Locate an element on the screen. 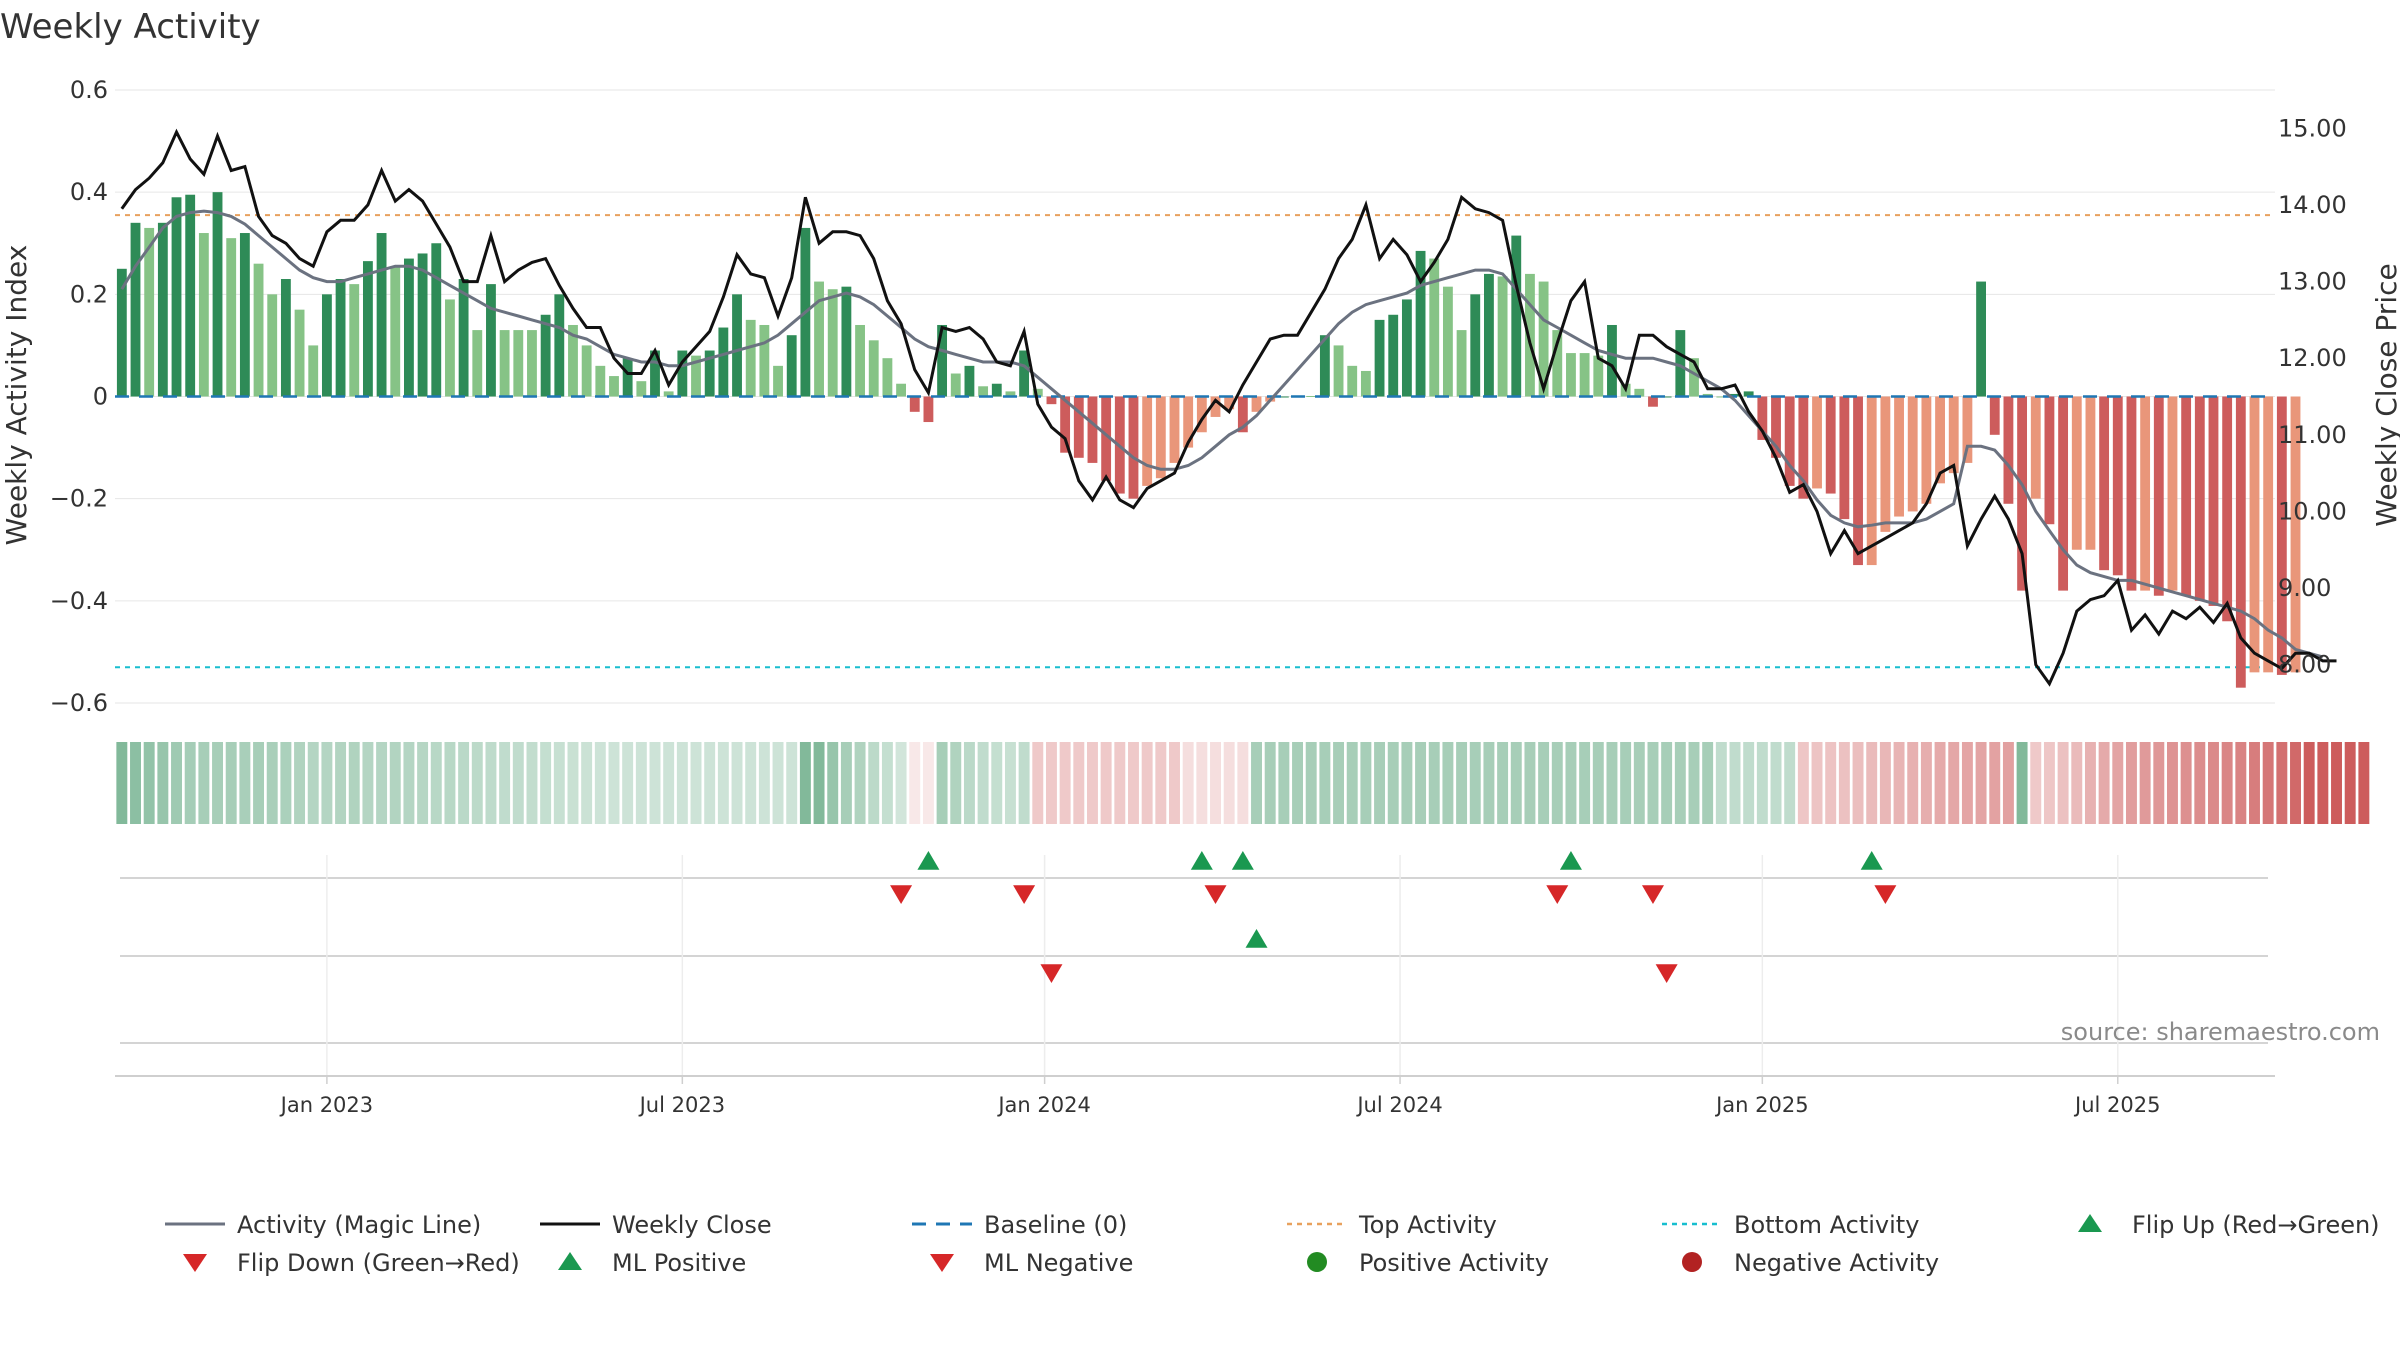  right-y-axis: 15.00 14.00 13.00 12.00 11.00 10.00 9.00 8.00 is located at coordinates (2312, 396).